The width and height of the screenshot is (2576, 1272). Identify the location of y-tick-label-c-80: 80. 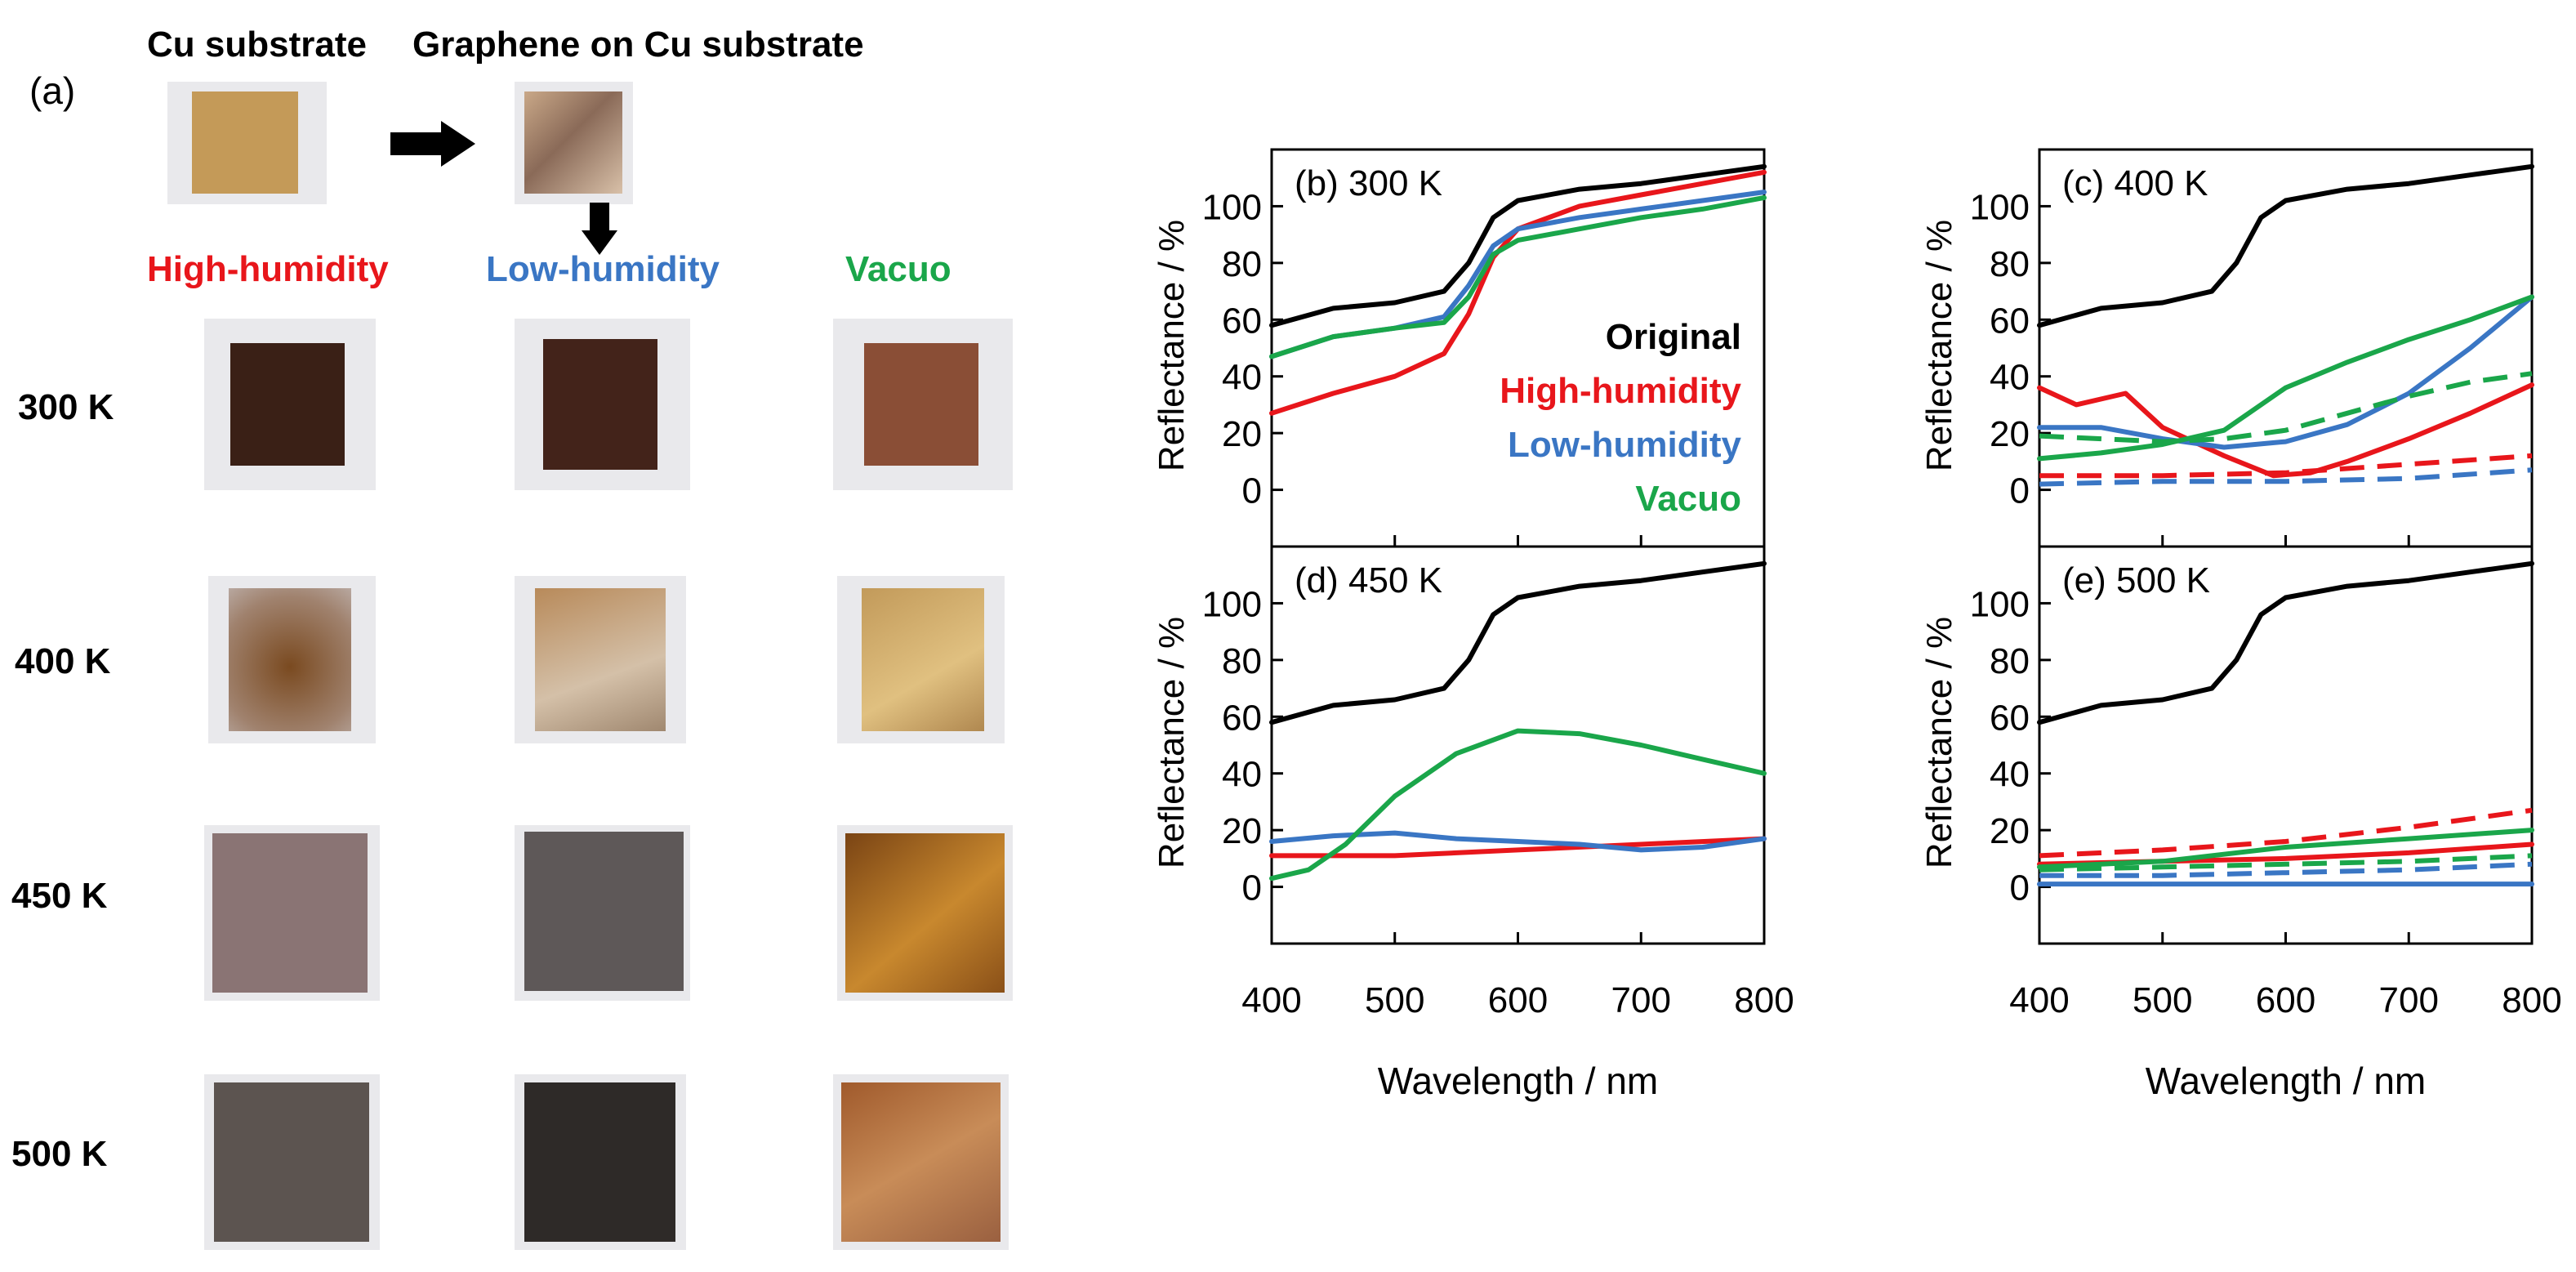
(2010, 264).